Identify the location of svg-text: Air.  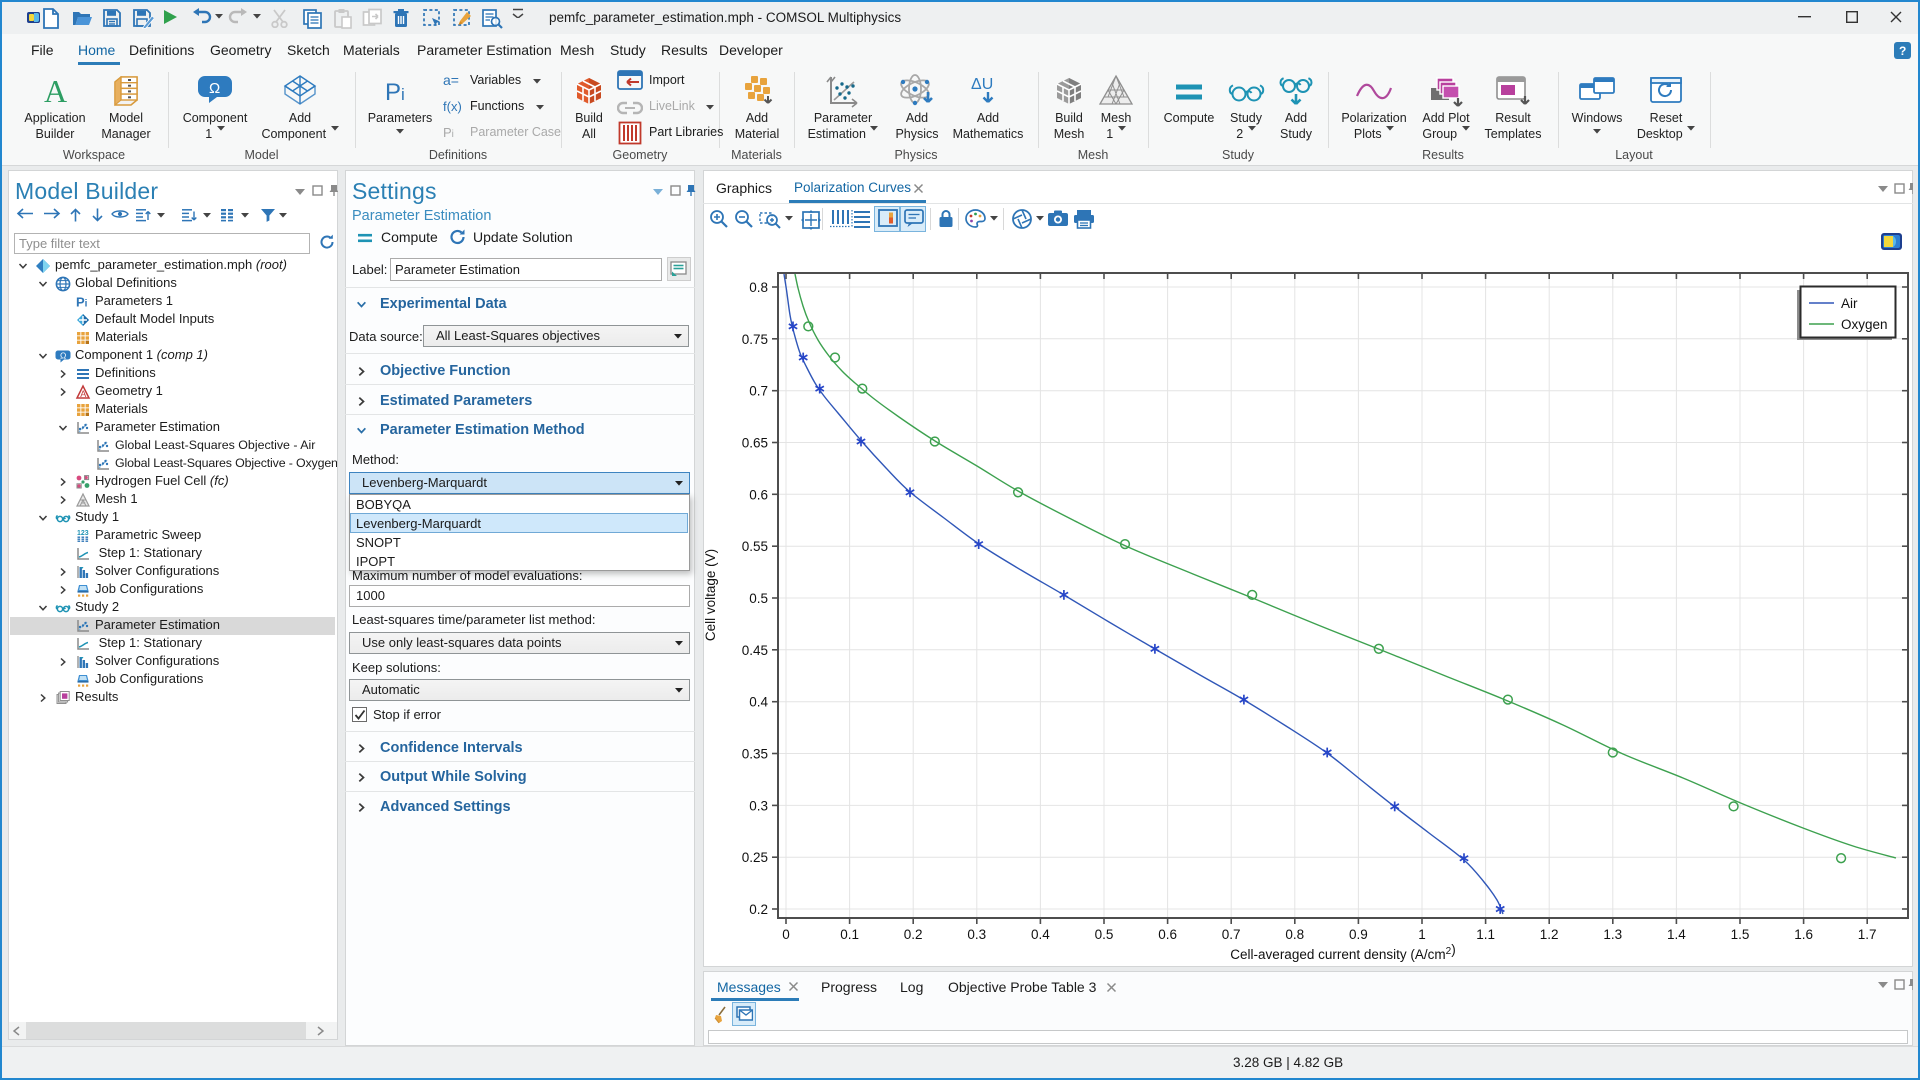
(1849, 303).